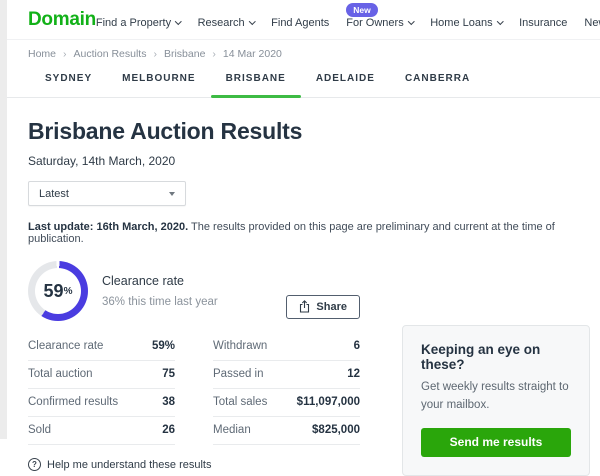 The width and height of the screenshot is (600, 476). I want to click on help-link-label: Help me understand these results, so click(129, 464).